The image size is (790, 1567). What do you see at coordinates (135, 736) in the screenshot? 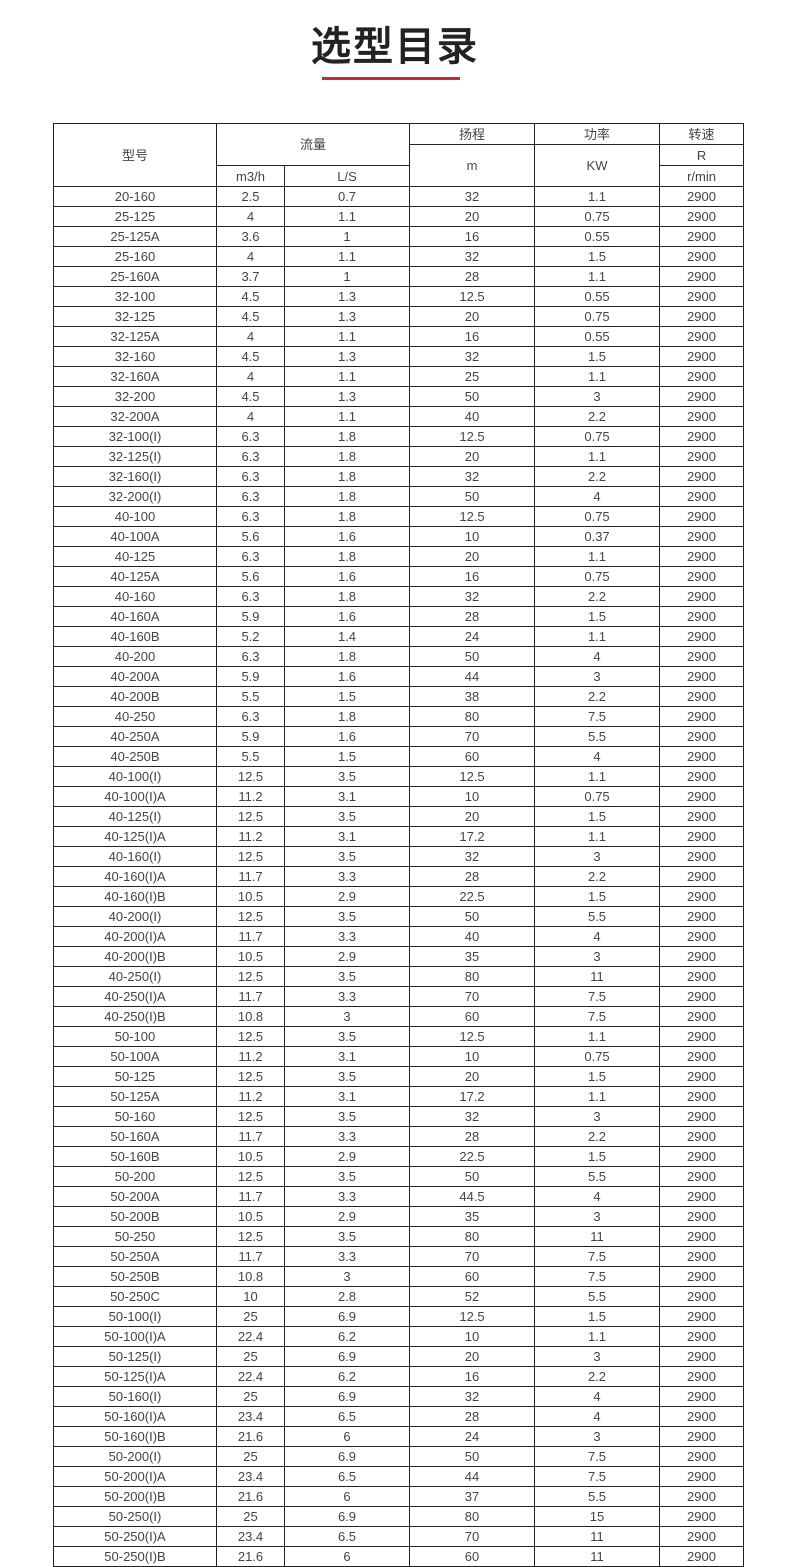
I see `cell-model: 40-250A` at bounding box center [135, 736].